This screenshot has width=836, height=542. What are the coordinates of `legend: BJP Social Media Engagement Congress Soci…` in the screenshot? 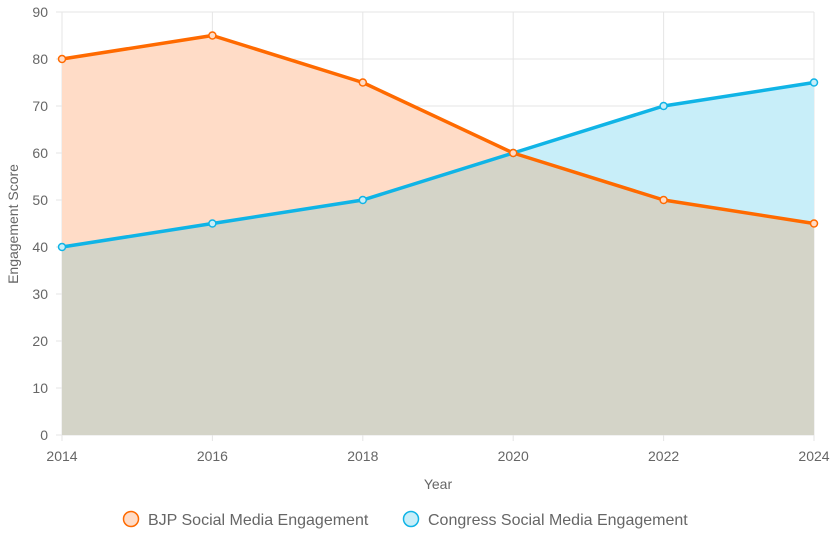 It's located at (405, 520).